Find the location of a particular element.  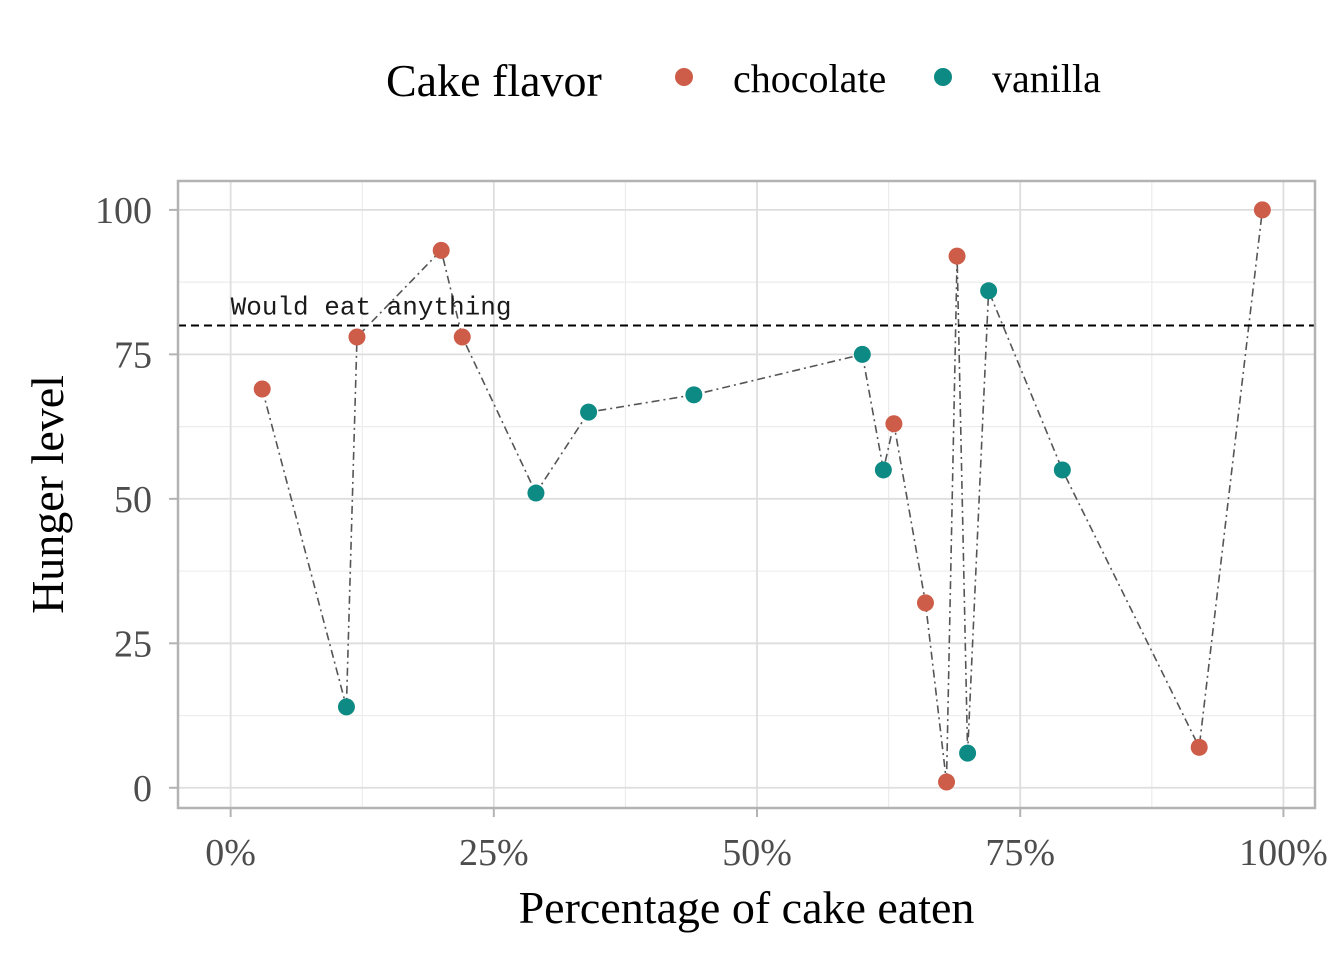

legend: Cake flavor chocolate vanilla is located at coordinates (743, 80).